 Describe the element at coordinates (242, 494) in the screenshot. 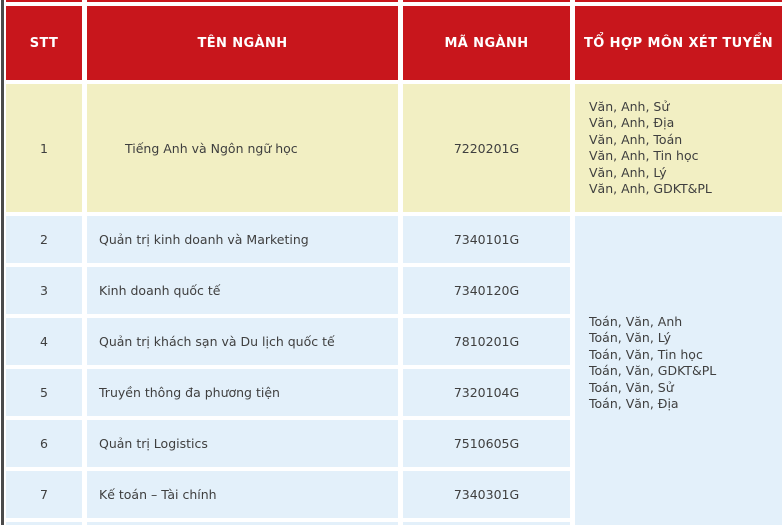

I see `row-nganh: Kế toán – Tài chính` at that location.